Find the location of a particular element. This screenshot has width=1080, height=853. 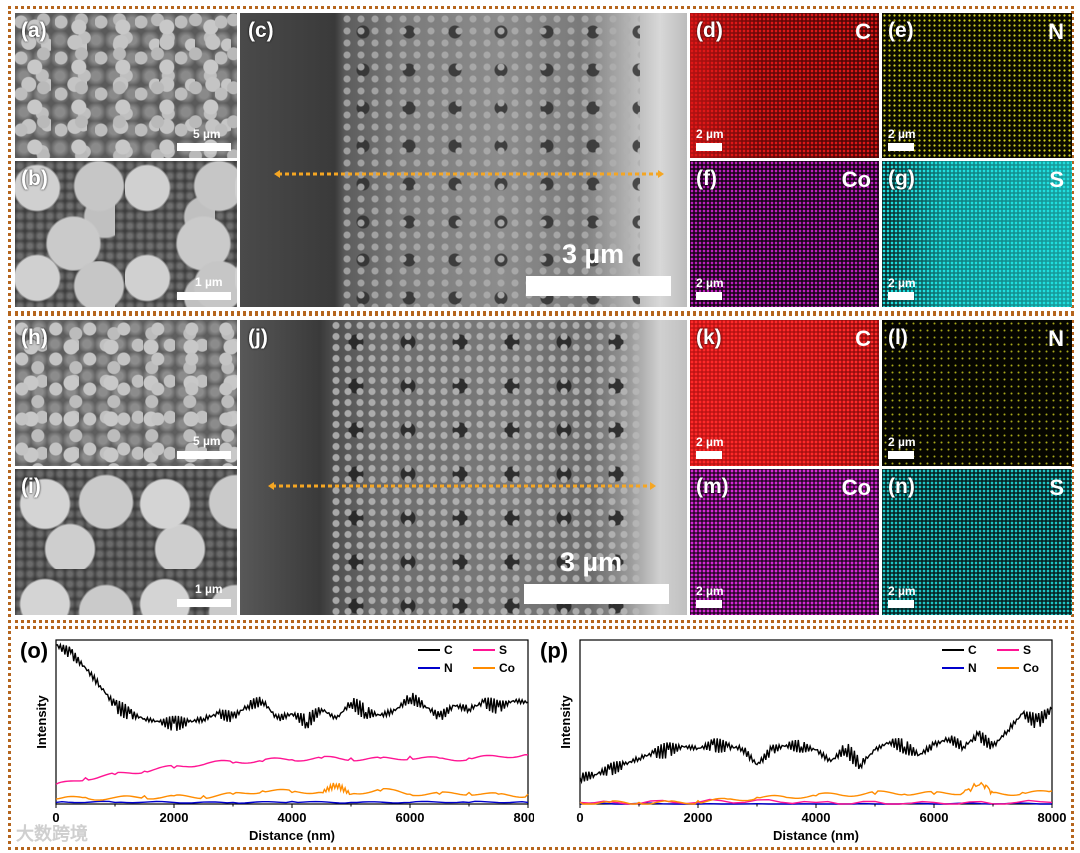

watermark-logo: 大数跨境 is located at coordinates (52, 833).